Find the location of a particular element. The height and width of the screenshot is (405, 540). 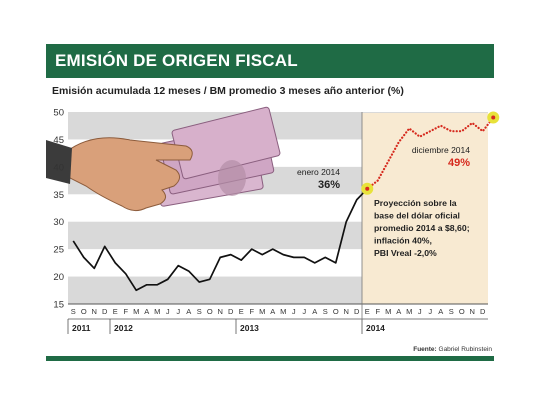

y-tick-label: 40 is located at coordinates (58, 167).